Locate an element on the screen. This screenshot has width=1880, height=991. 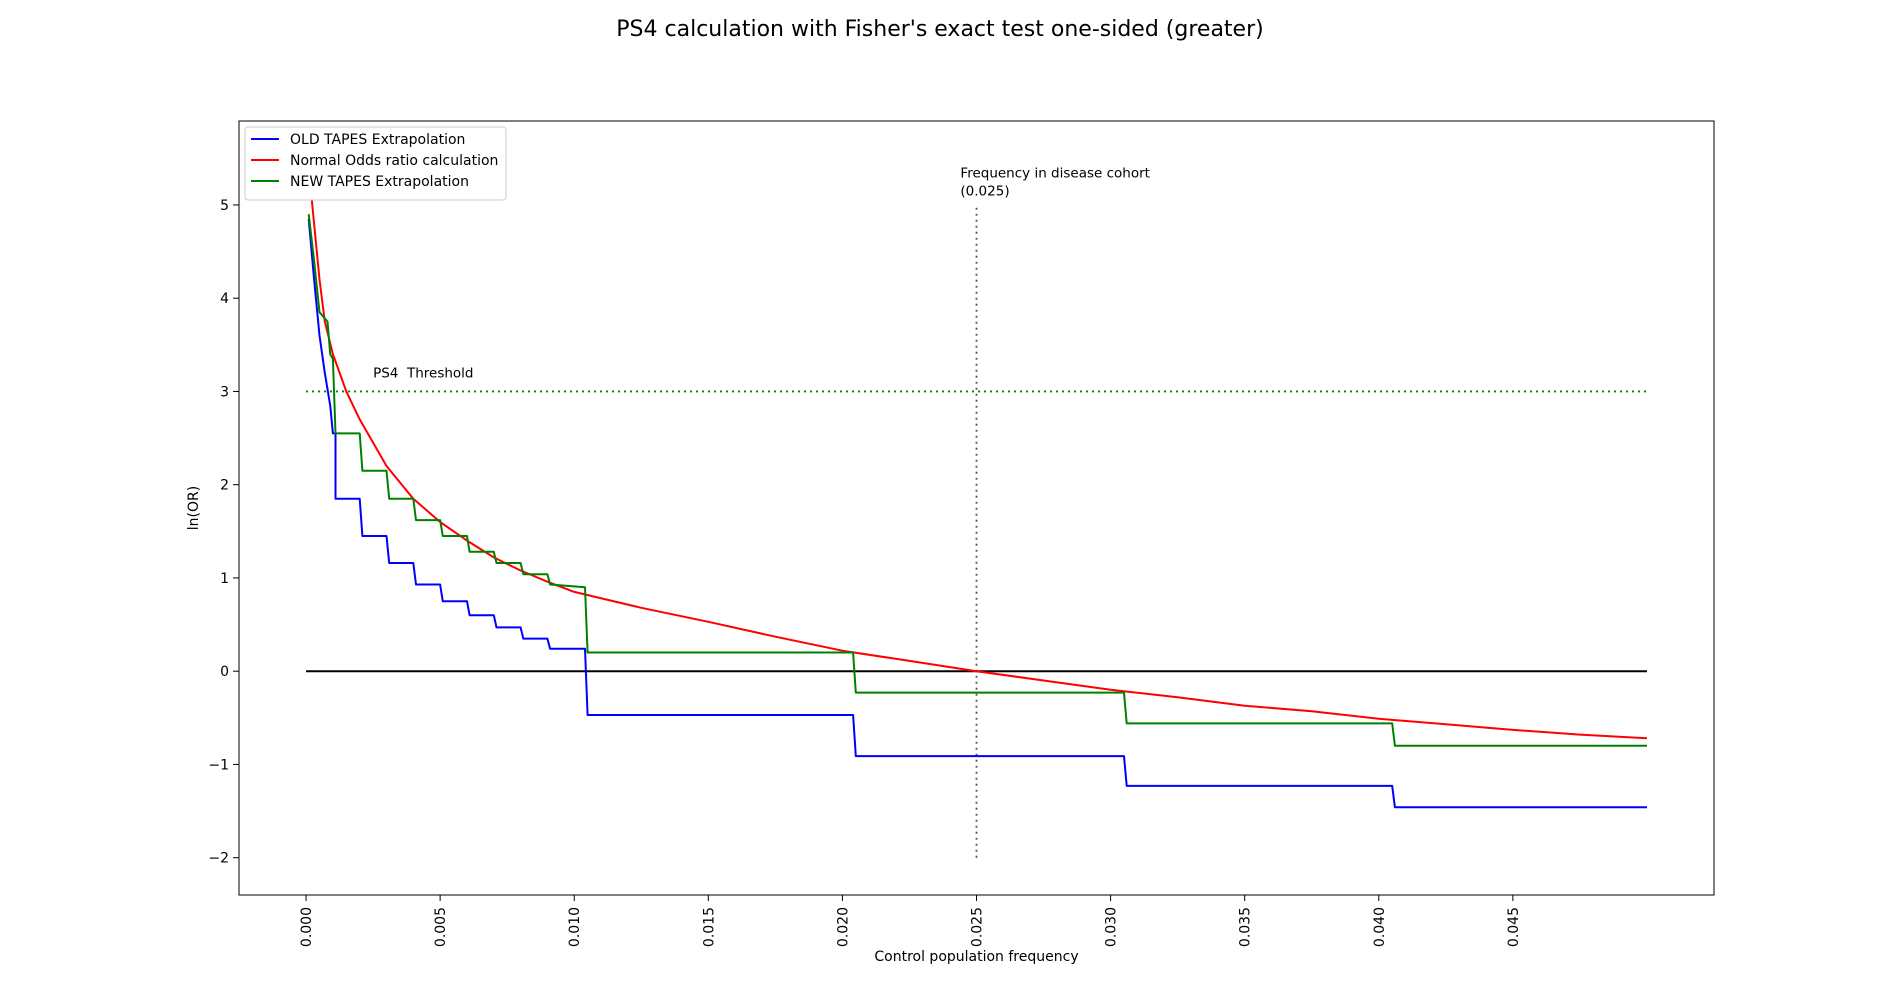
x-tick-label: 0.020 is located at coordinates (843, 927).